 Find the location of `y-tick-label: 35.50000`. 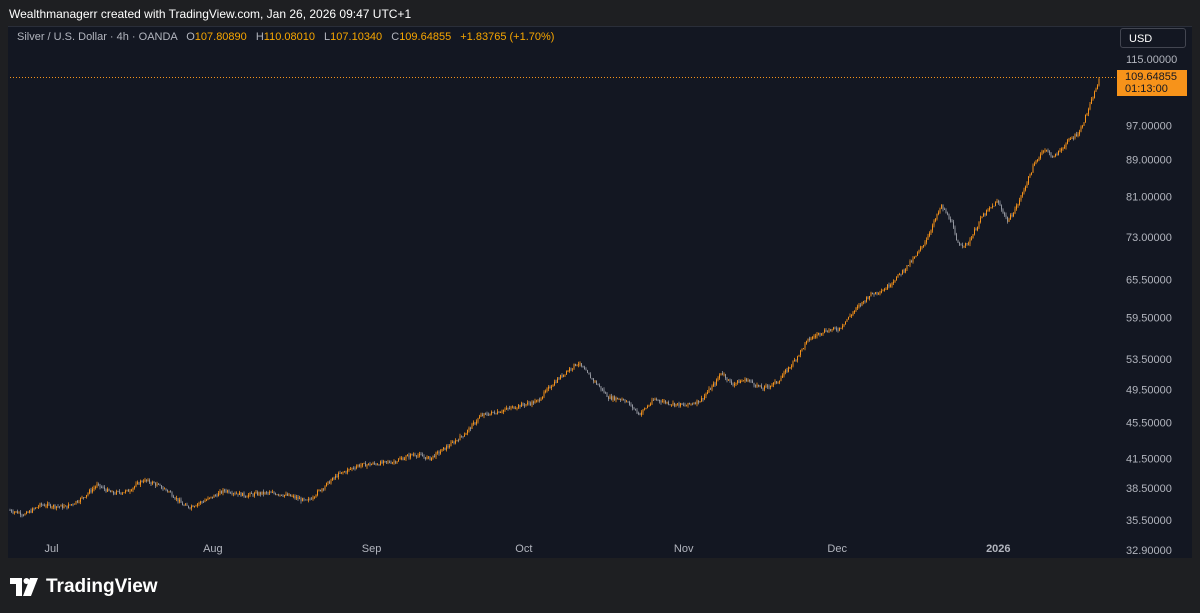

y-tick-label: 35.50000 is located at coordinates (1149, 521).